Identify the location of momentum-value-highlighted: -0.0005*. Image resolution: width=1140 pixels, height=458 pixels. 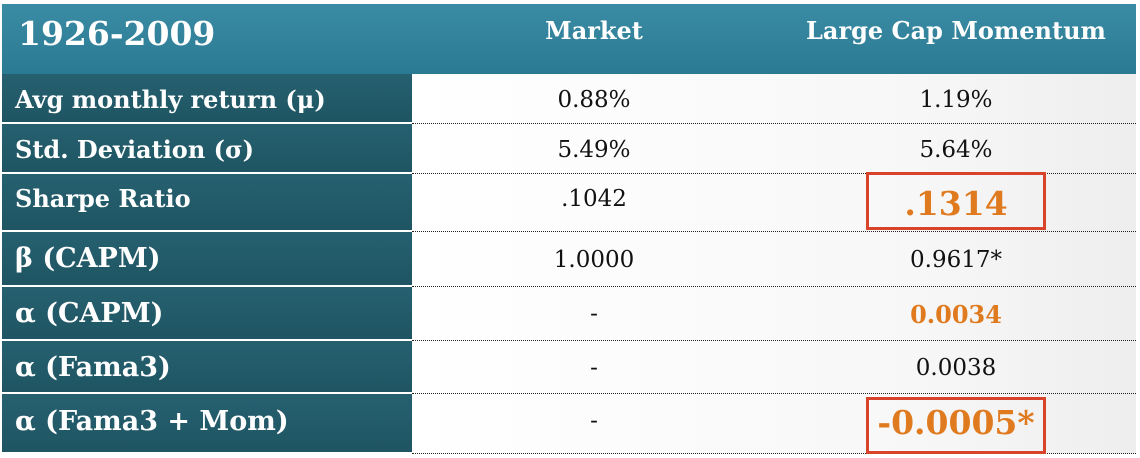
(956, 422).